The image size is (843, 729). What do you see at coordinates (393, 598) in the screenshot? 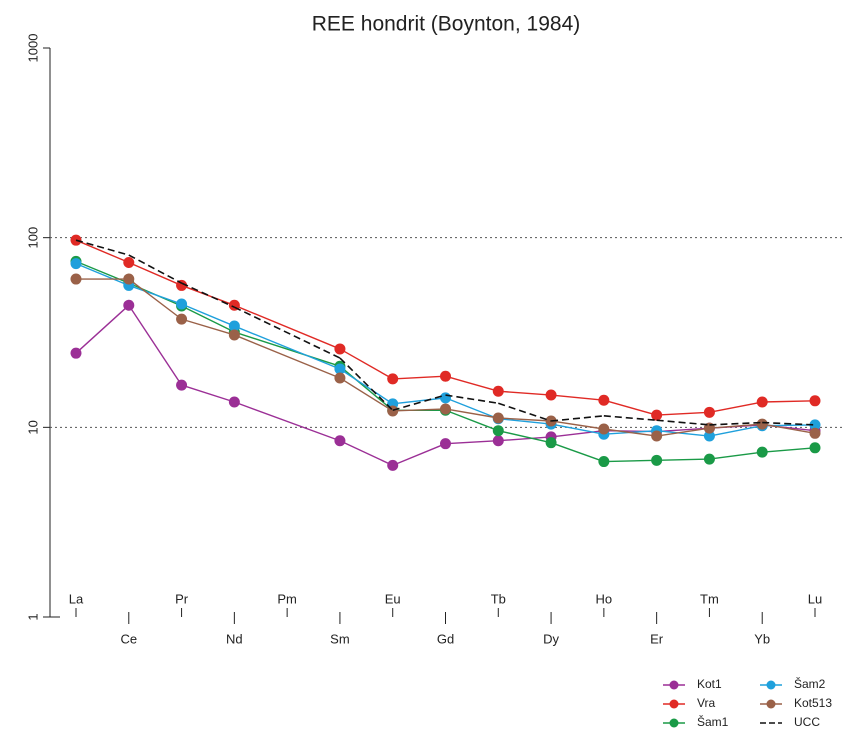
I see `x-tick-label: Eu` at bounding box center [393, 598].